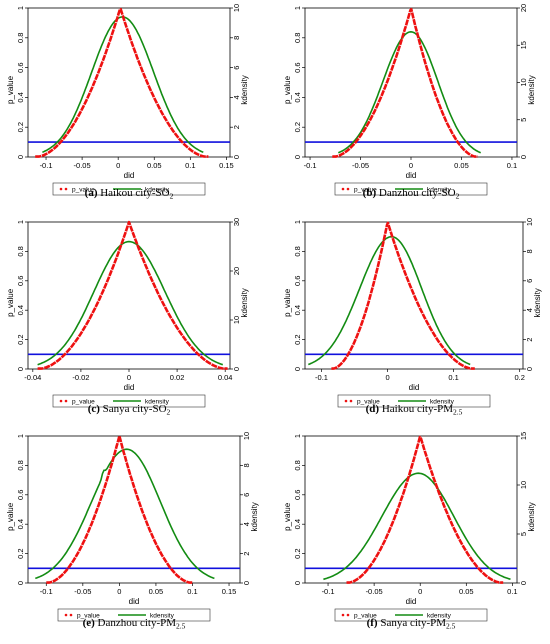  Describe the element at coordinates (529, 340) in the screenshot. I see `y-right-tick-label: 2` at that location.